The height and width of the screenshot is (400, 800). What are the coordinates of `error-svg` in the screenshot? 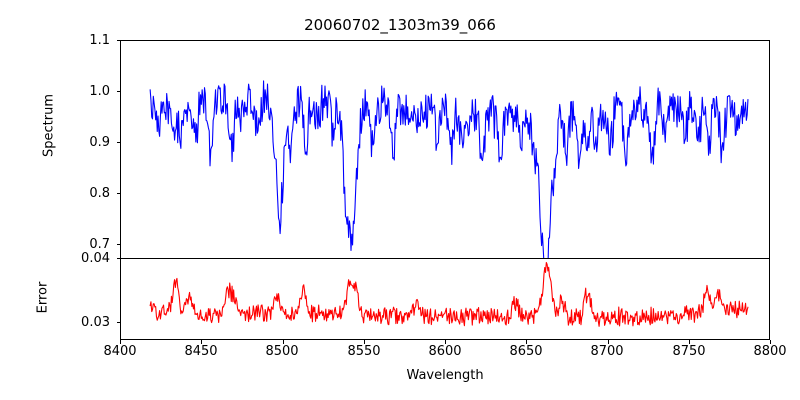 It's located at (449, 294).